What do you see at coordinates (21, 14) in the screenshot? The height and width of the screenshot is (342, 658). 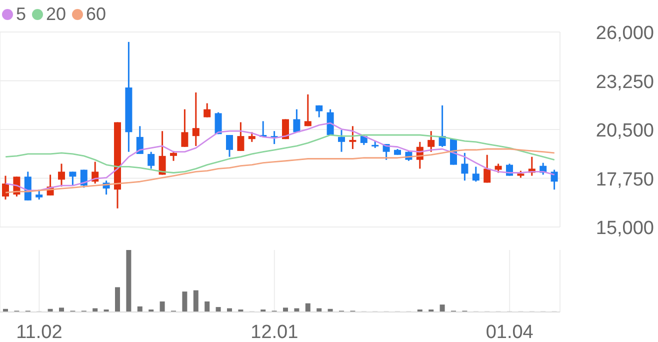 I see `legend-label: 5` at bounding box center [21, 14].